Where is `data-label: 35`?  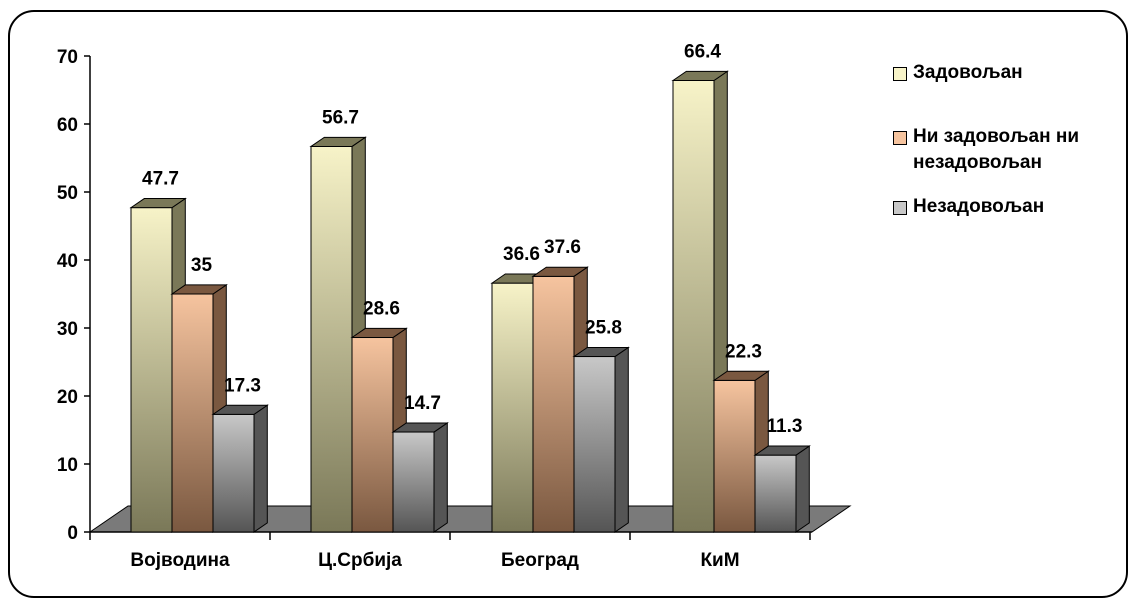 data-label: 35 is located at coordinates (202, 265).